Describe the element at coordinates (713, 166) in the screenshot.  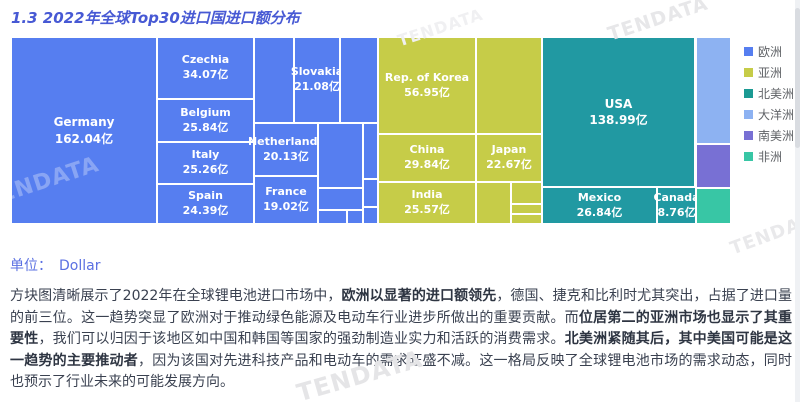
I see `treemap-cell-south_america` at that location.